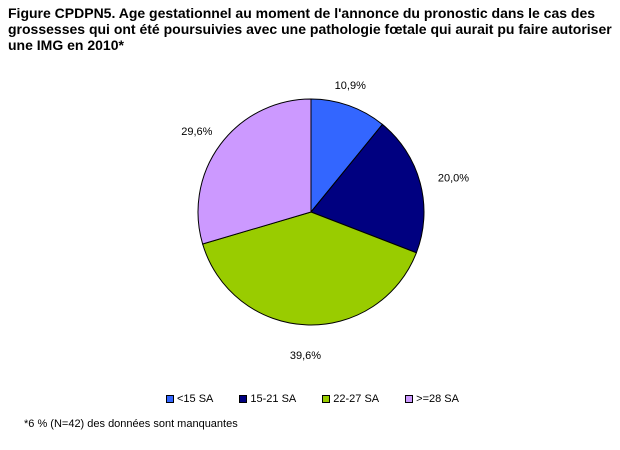  What do you see at coordinates (196, 132) in the screenshot?
I see `slice-label-4: 29,6%` at bounding box center [196, 132].